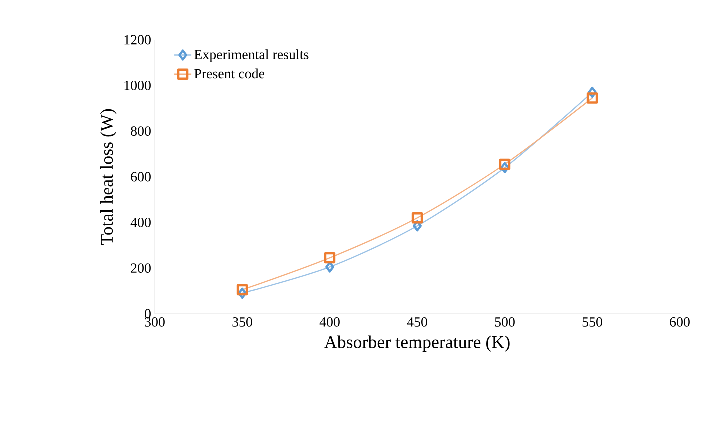  Describe the element at coordinates (141, 177) in the screenshot. I see `y-tick-label: 600` at that location.